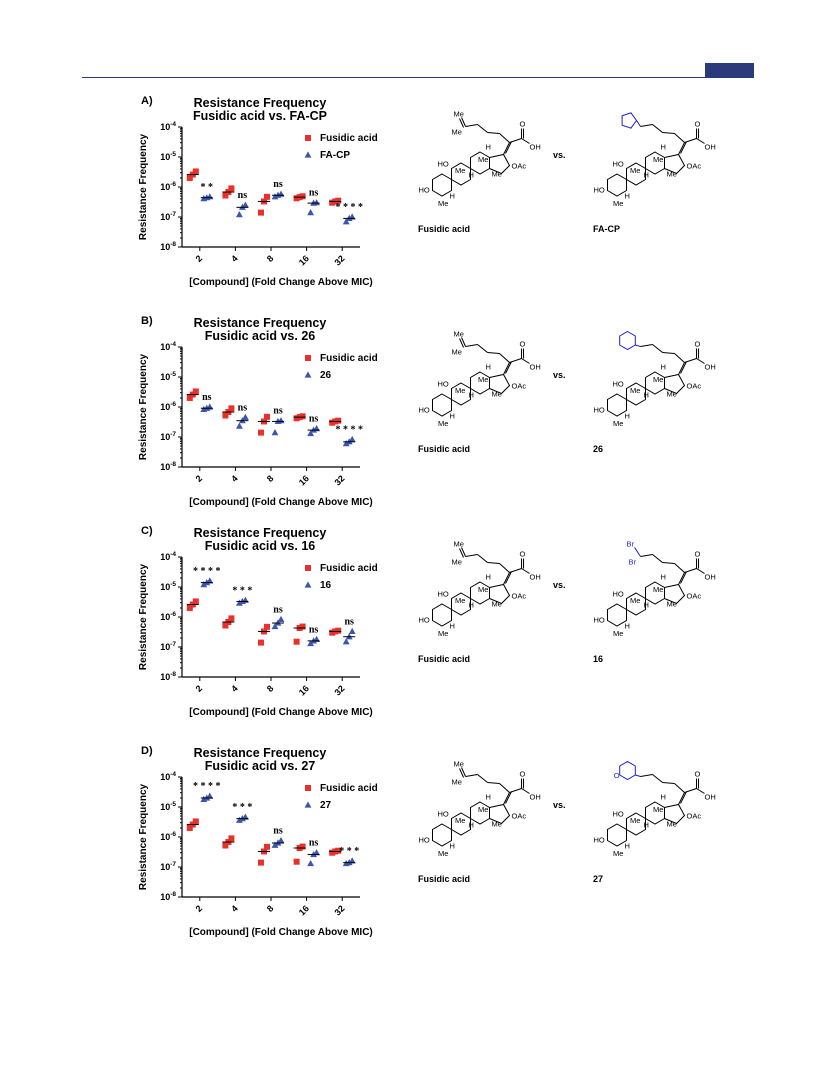 The width and height of the screenshot is (833, 1091). What do you see at coordinates (147, 101) in the screenshot?
I see `panel-letter: A)` at bounding box center [147, 101].